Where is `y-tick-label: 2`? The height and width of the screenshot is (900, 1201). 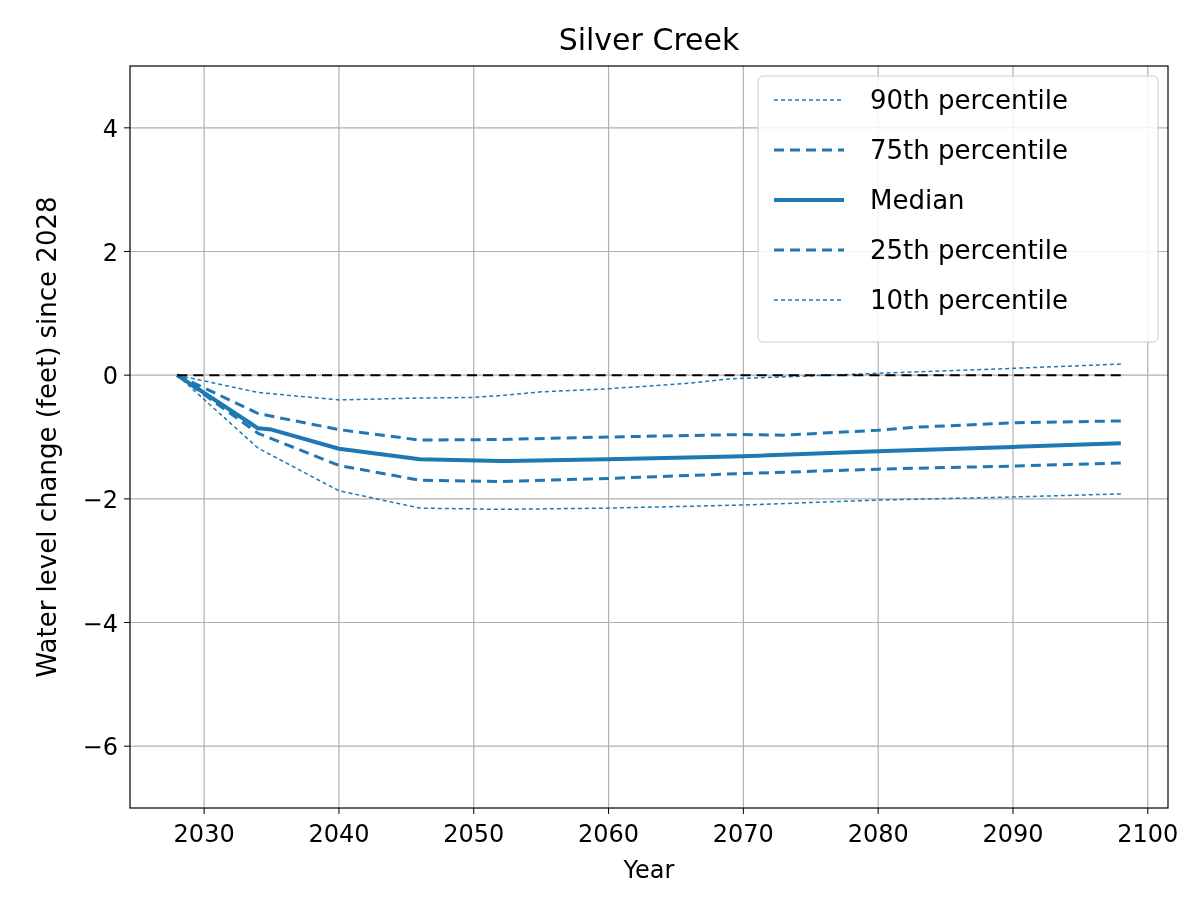 y-tick-label: 2 is located at coordinates (110, 252).